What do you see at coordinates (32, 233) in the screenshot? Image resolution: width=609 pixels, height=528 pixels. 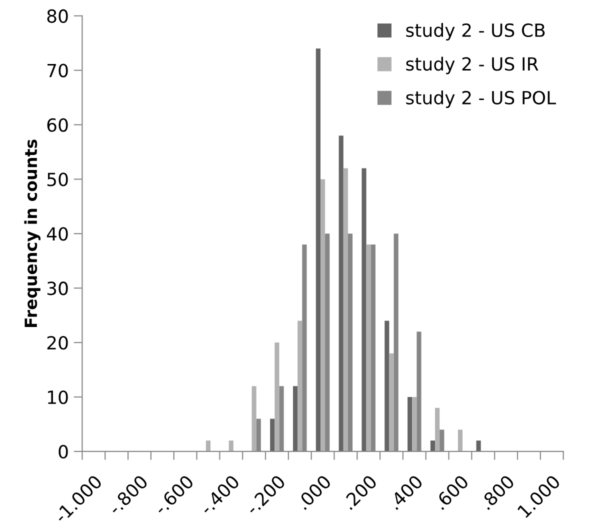 I see `y-axis-title: Frequency in counts` at bounding box center [32, 233].